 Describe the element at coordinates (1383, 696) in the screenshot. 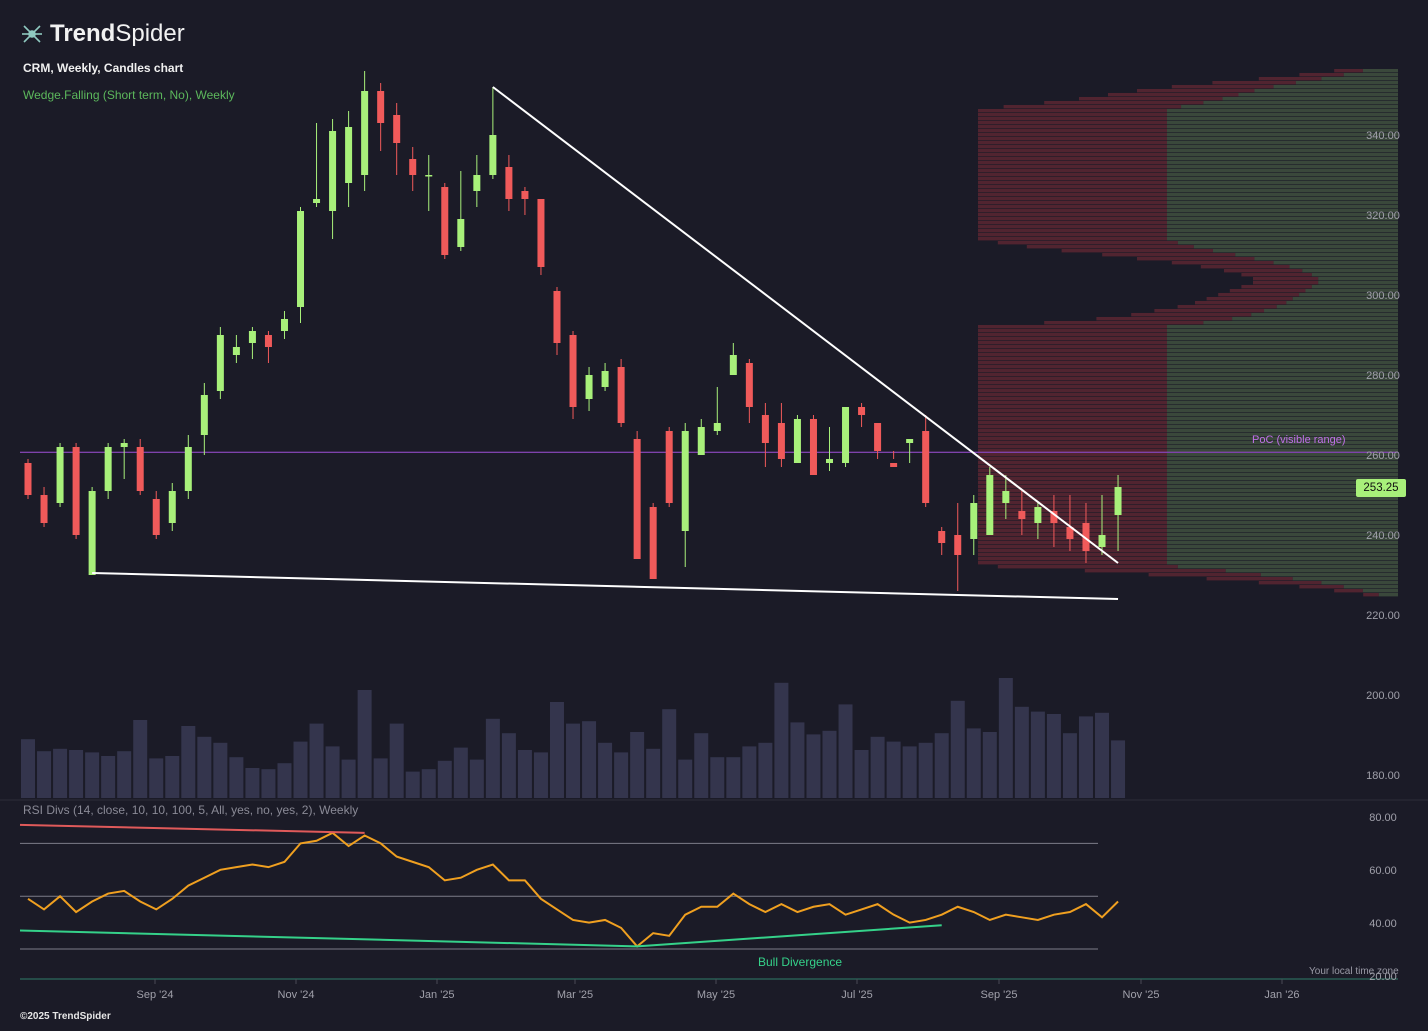

I see `price-tick-label: 200.00` at that location.